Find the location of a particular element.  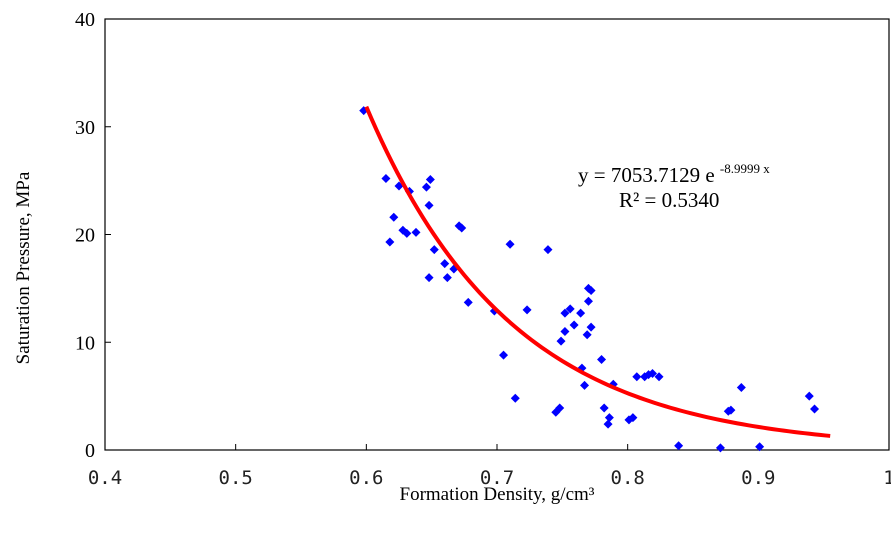

y-tick-label: 0 is located at coordinates (90, 451).